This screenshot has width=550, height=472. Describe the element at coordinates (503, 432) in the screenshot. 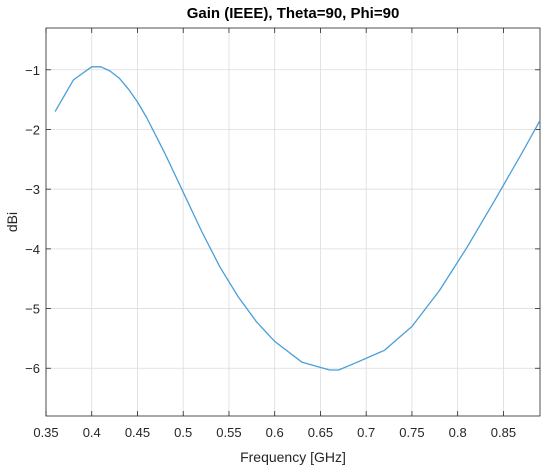

I see `x-tick-label: 0.85` at that location.